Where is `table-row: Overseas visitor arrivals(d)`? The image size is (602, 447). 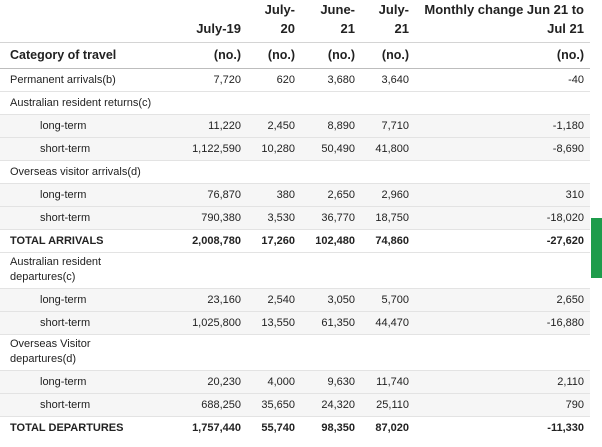
table-row: Overseas visitor arrivals(d) is located at coordinates (295, 172).